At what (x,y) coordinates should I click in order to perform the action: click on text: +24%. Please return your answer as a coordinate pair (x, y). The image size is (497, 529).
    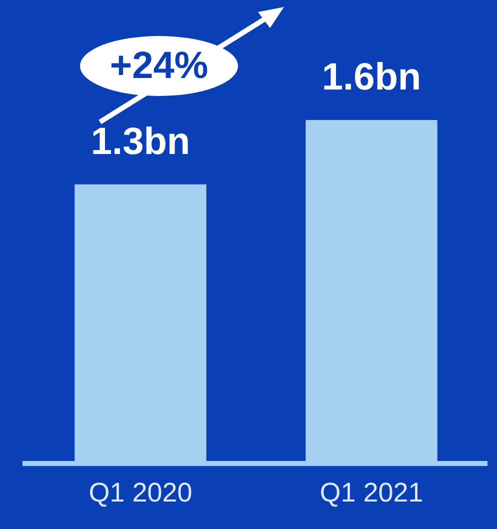
    Looking at the image, I should click on (159, 66).